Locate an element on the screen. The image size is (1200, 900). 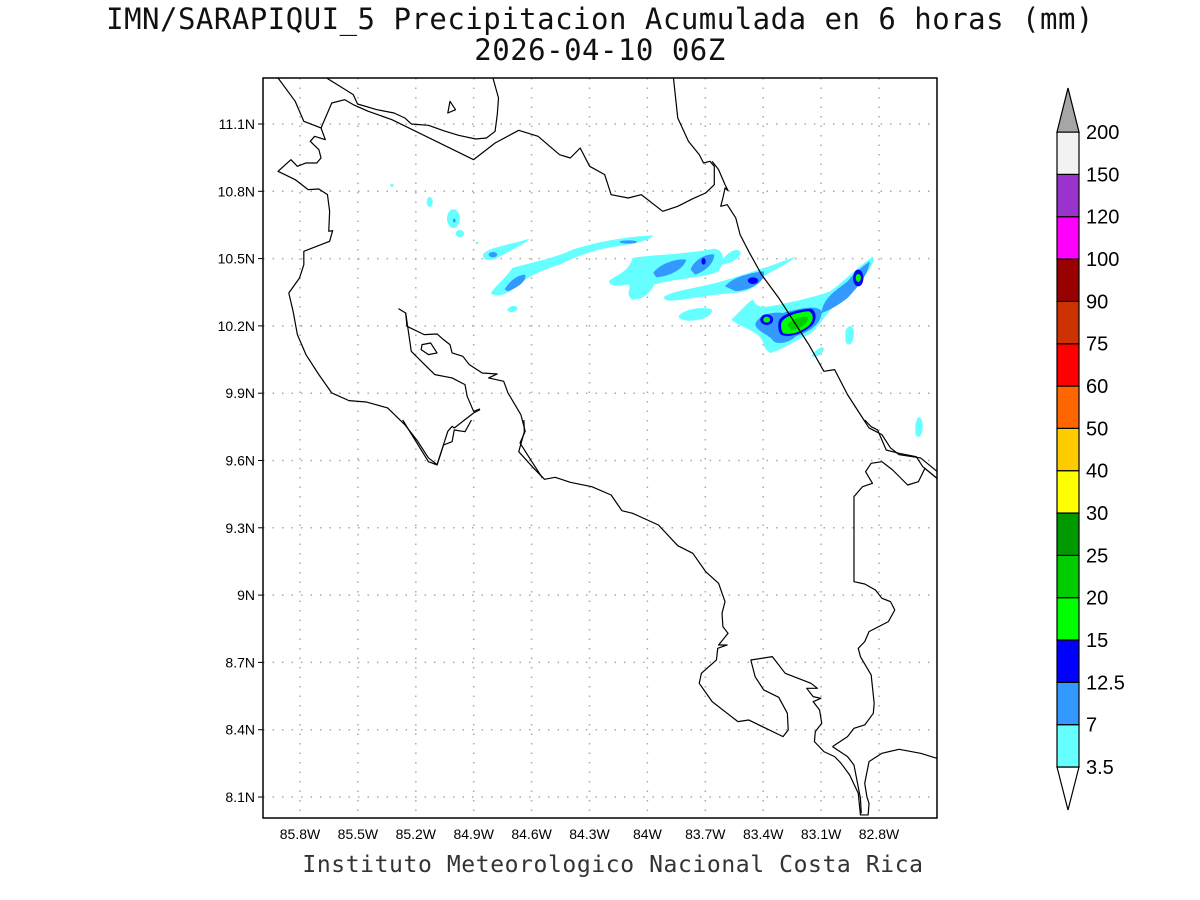
colorbar-level-label: 20 is located at coordinates (1097, 599).